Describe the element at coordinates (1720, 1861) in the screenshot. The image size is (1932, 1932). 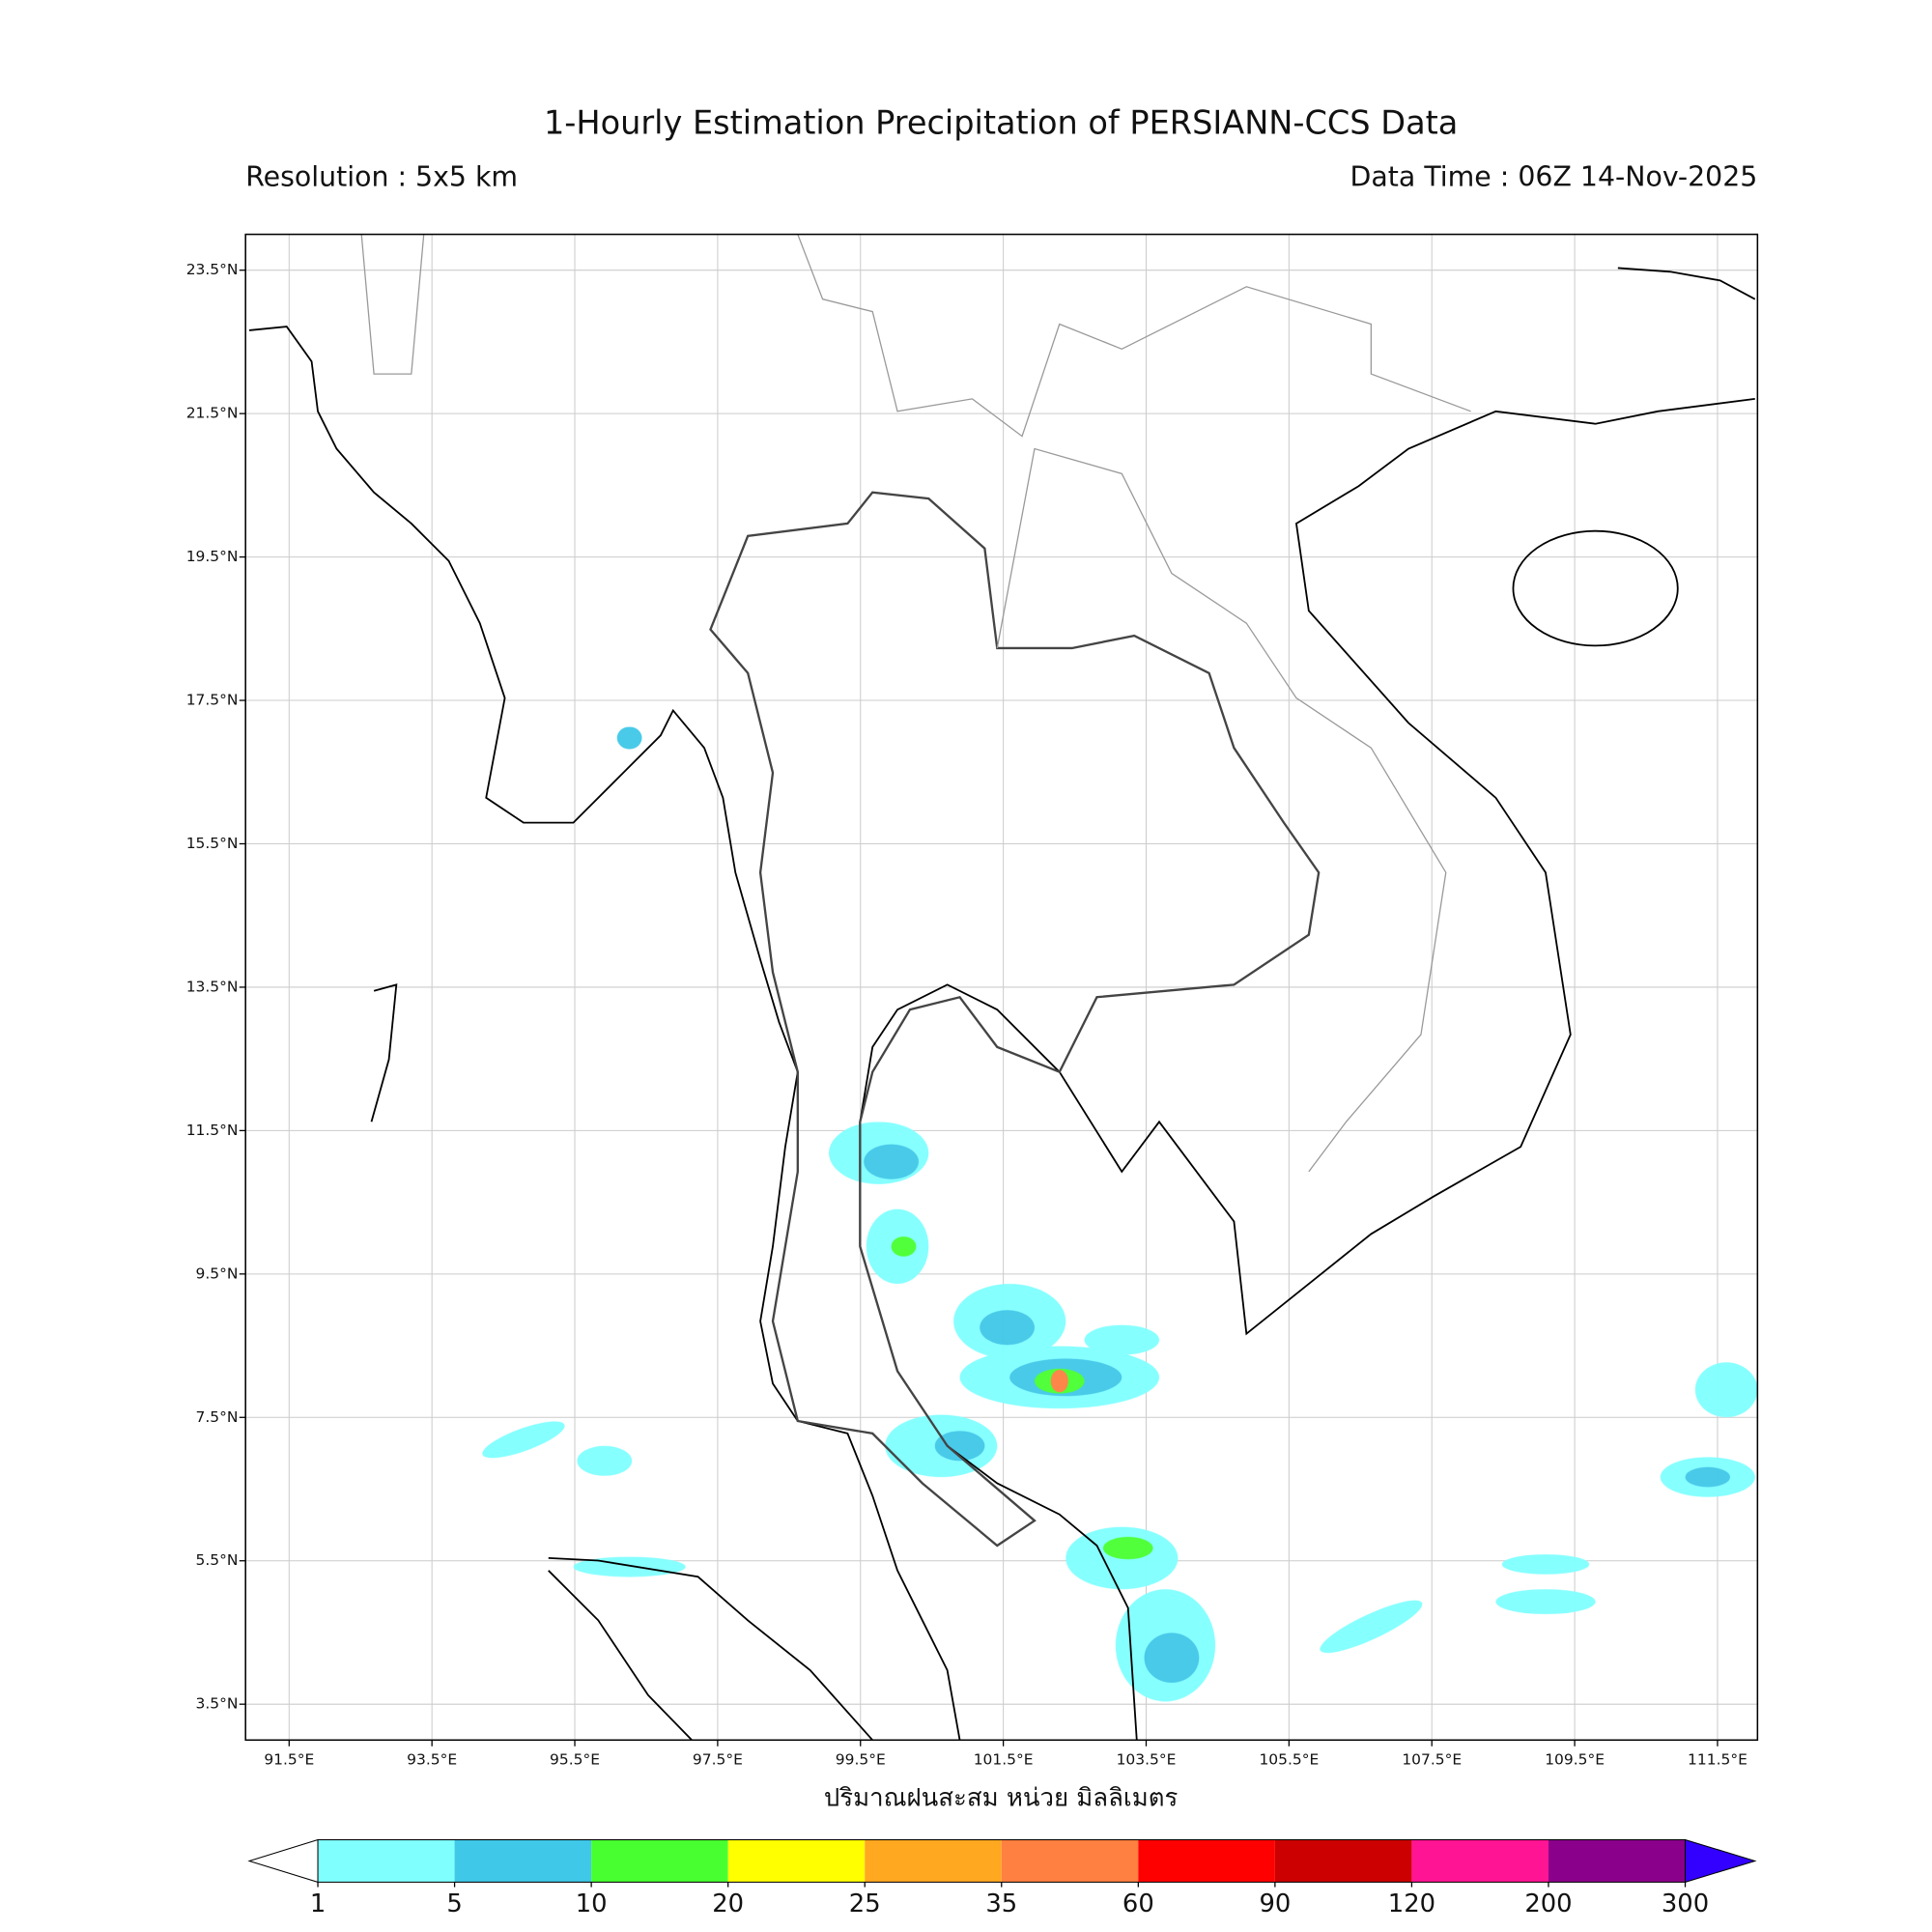
I see `colorbar-over` at that location.